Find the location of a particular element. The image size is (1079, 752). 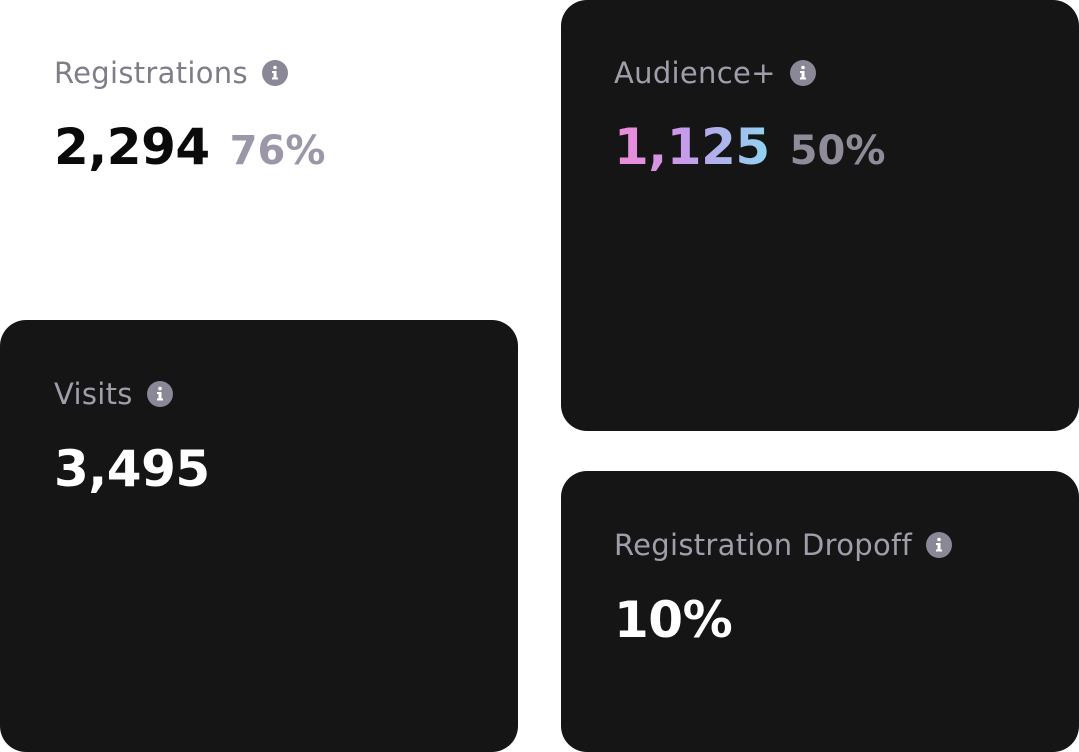

audience-percent: 50% is located at coordinates (837, 151).